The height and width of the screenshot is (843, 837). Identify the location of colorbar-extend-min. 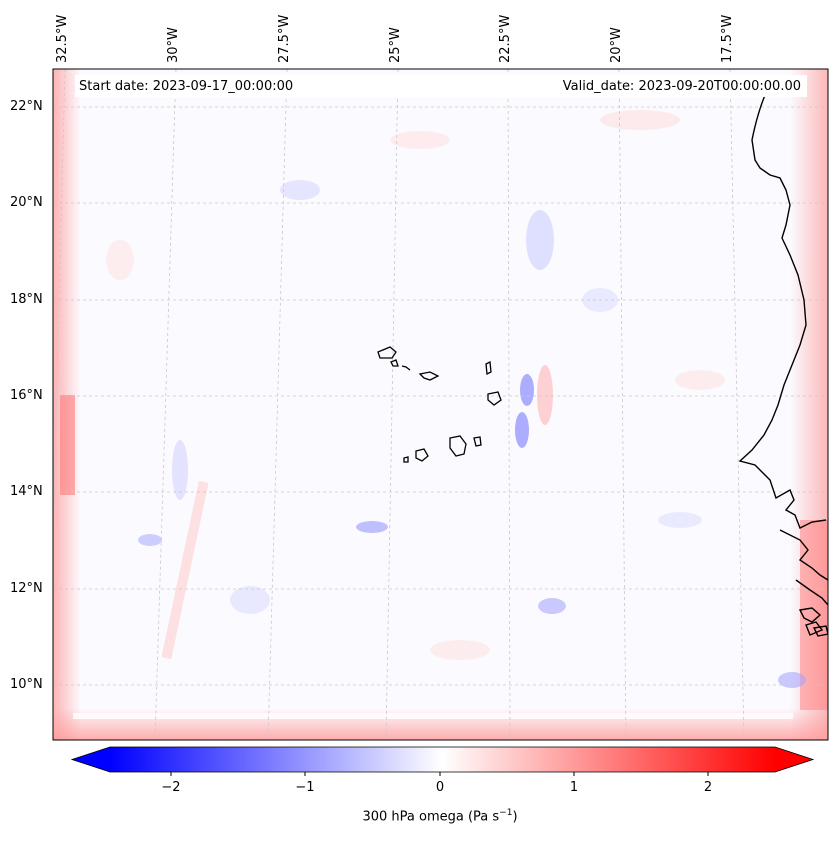
(91, 759).